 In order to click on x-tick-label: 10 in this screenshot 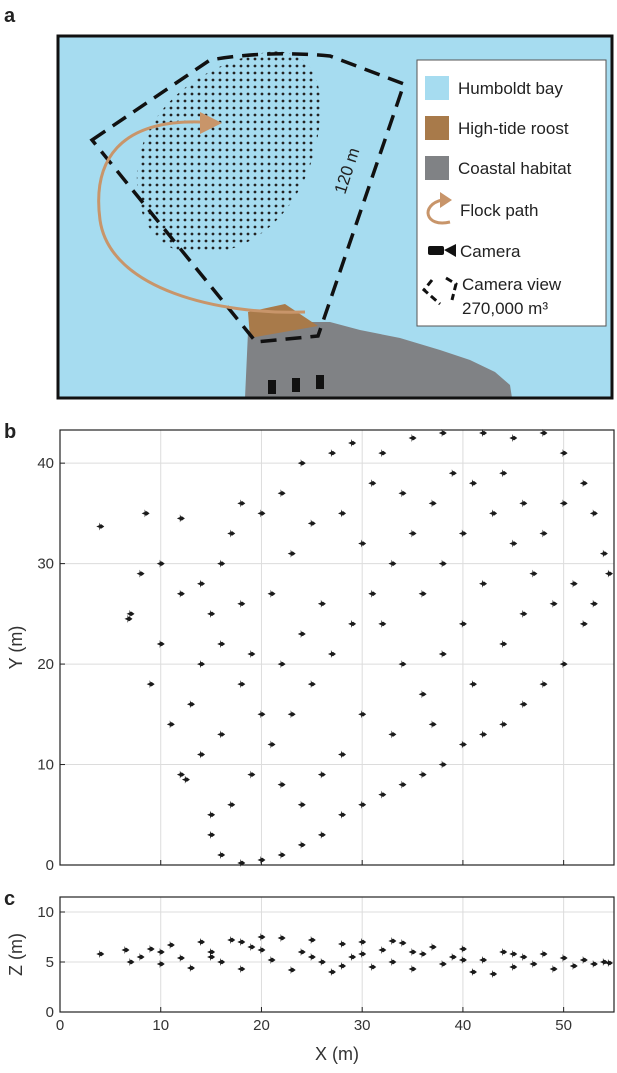, I will do `click(160, 1025)`.